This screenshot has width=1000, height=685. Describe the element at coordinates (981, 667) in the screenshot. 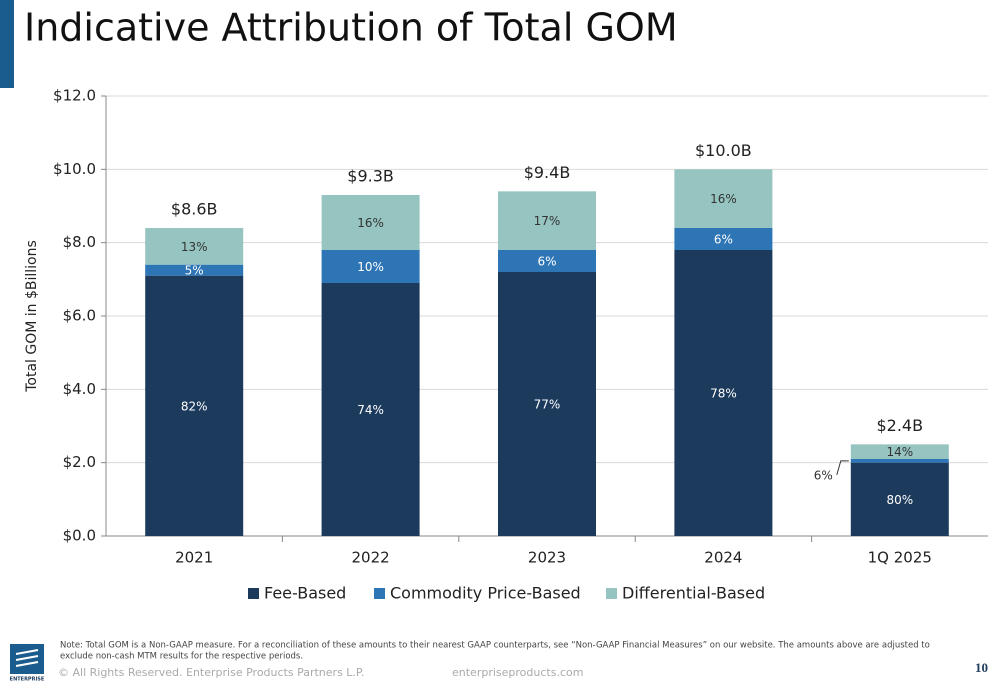

I see `page-number: 10` at that location.